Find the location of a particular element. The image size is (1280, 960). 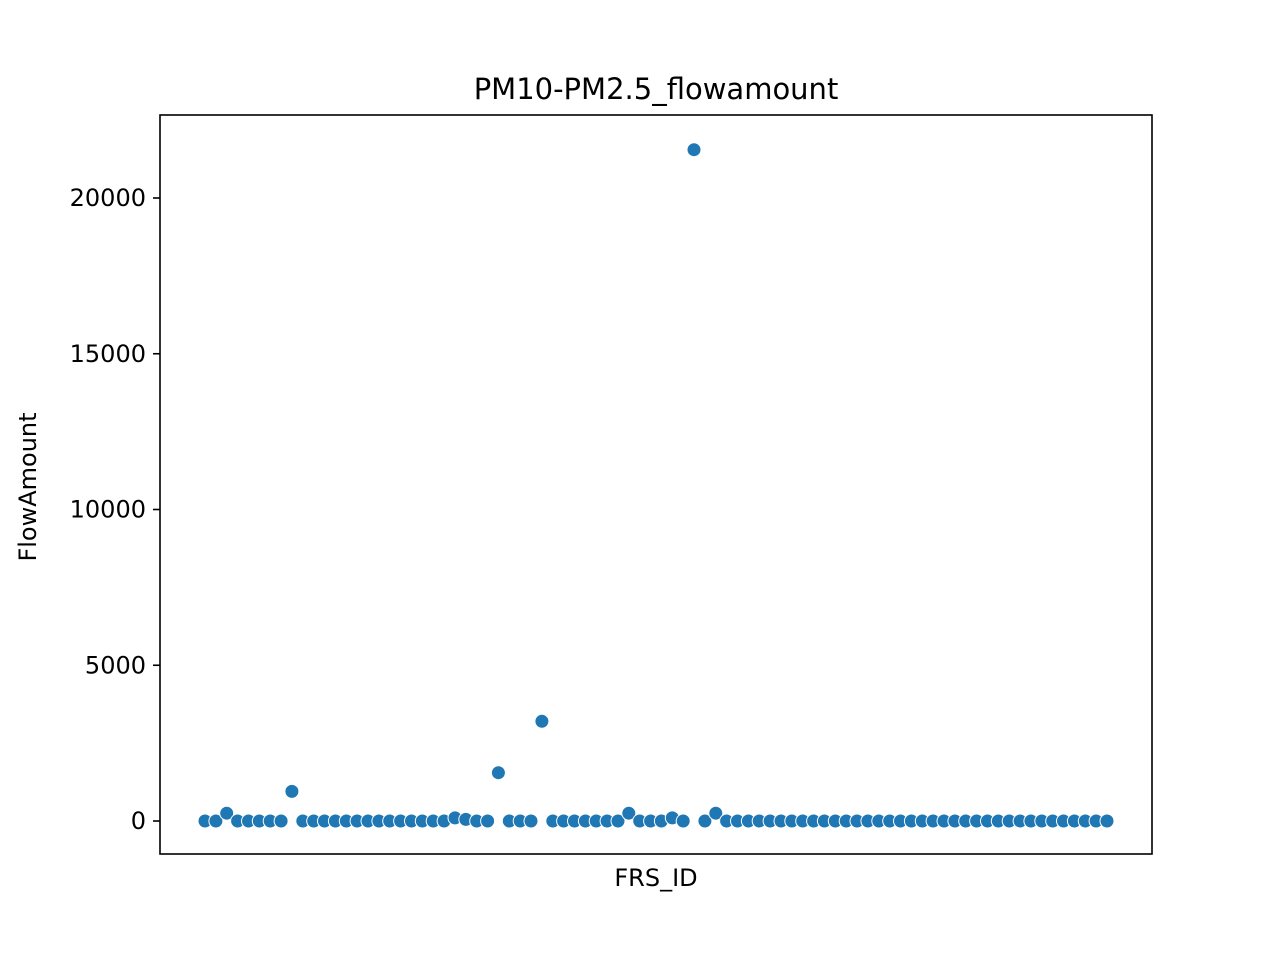

y-tick-label: 15000 is located at coordinates (108, 354).